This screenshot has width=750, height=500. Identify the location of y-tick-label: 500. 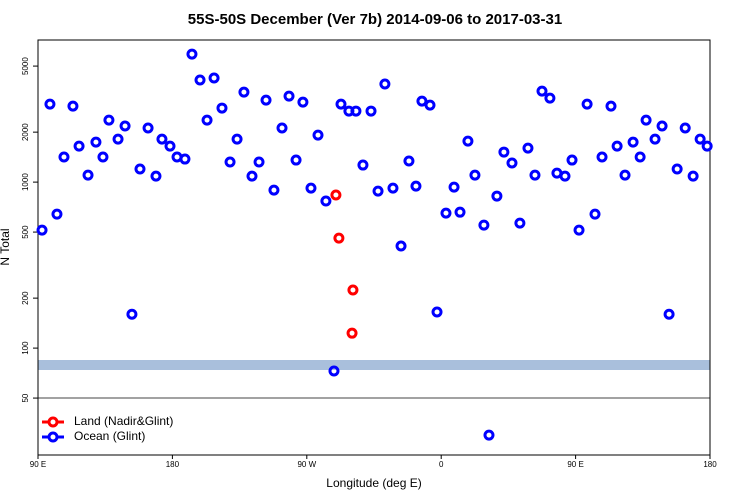
(25, 232).